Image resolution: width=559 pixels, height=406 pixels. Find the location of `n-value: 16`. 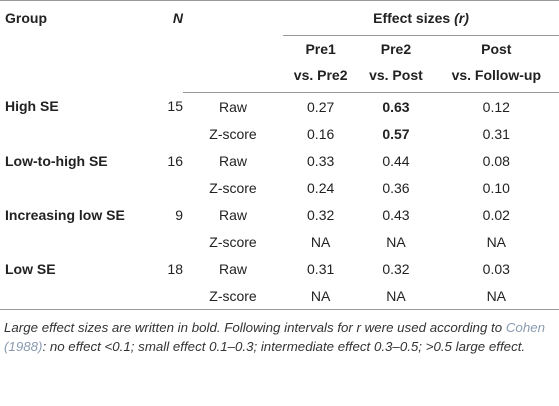

n-value: 16 is located at coordinates (175, 160).